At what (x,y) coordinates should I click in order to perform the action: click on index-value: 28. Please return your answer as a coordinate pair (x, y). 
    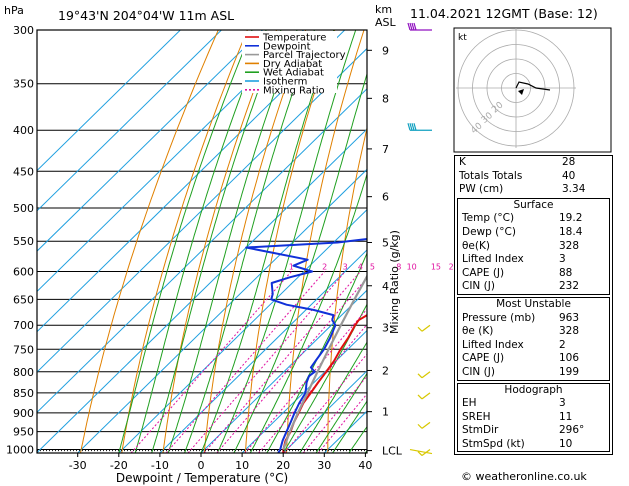
    Looking at the image, I should click on (569, 162).